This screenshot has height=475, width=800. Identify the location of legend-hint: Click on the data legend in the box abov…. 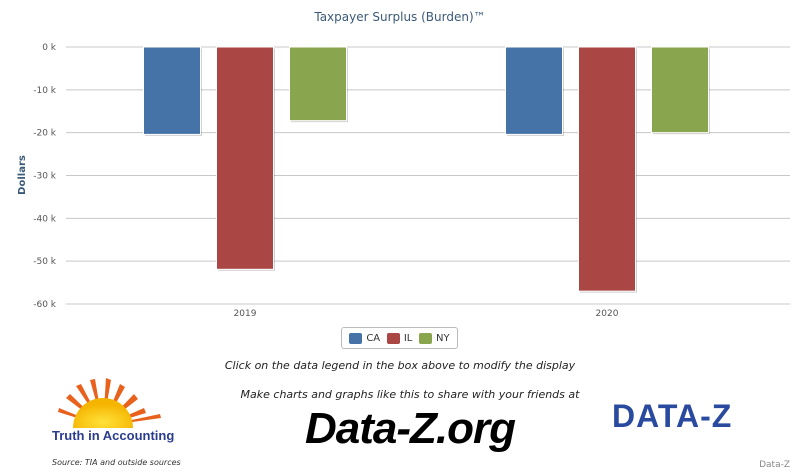
(400, 365).